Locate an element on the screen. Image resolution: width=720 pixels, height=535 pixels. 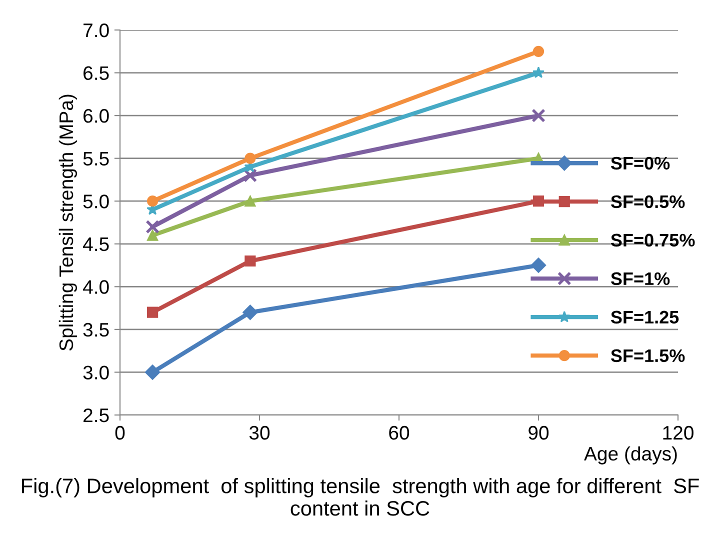
legend-label: SF=1.5% is located at coordinates (647, 355).